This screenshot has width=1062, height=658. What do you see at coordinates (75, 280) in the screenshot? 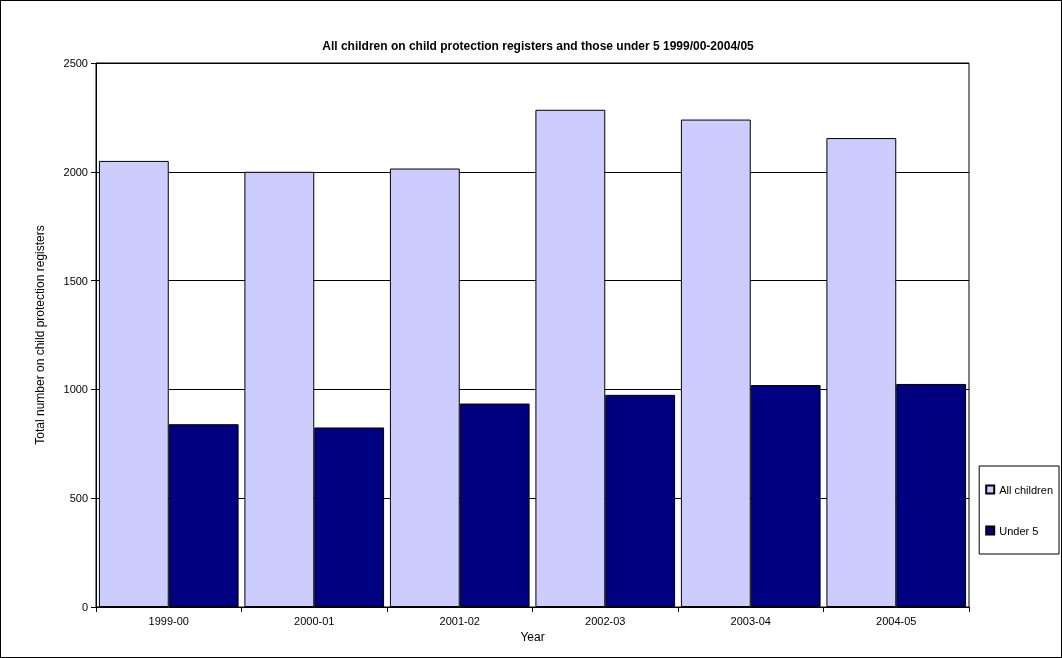
I see `y-tick-label: 1500` at bounding box center [75, 280].